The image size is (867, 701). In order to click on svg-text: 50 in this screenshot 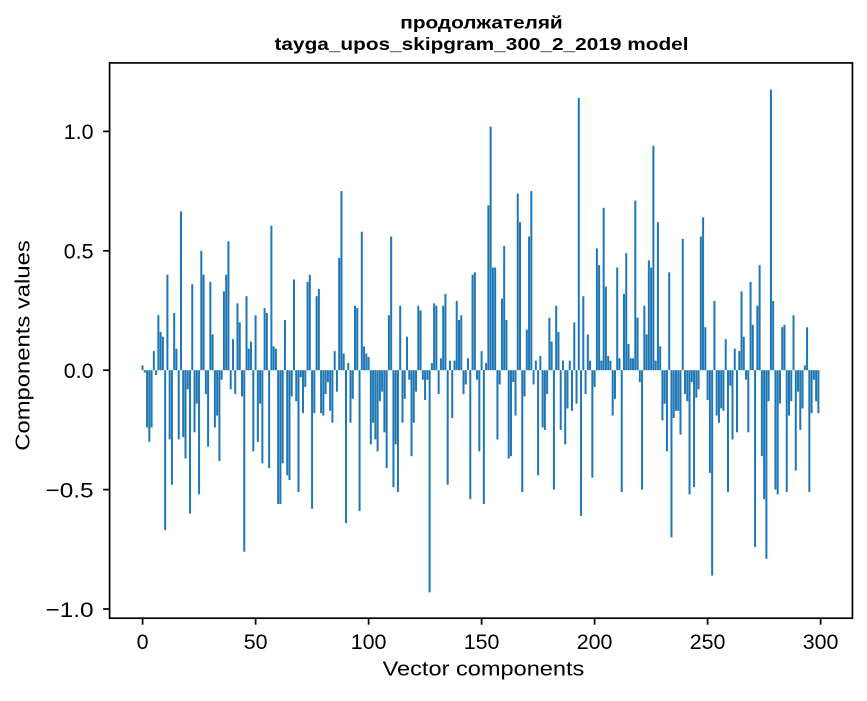, I will do `click(256, 642)`.